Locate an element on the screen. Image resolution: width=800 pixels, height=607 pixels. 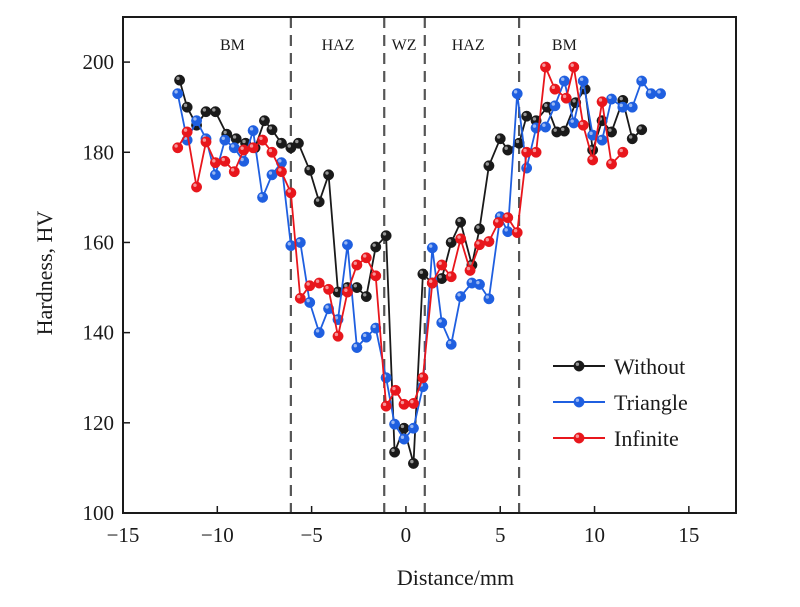
zone-label: WZ is located at coordinates (404, 45).